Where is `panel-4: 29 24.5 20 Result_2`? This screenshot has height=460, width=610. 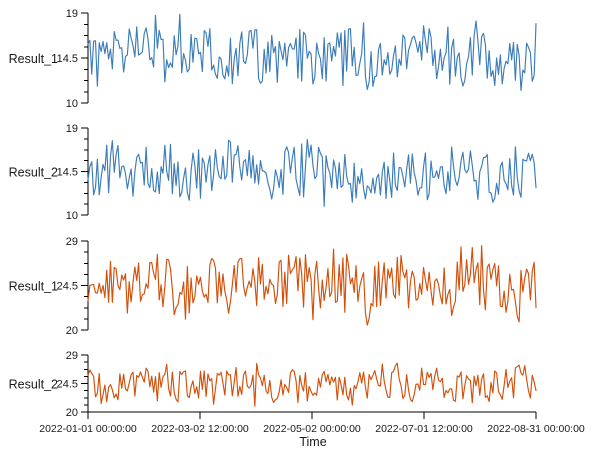
panel-4: 29 24.5 20 Result_2 is located at coordinates (273, 384).